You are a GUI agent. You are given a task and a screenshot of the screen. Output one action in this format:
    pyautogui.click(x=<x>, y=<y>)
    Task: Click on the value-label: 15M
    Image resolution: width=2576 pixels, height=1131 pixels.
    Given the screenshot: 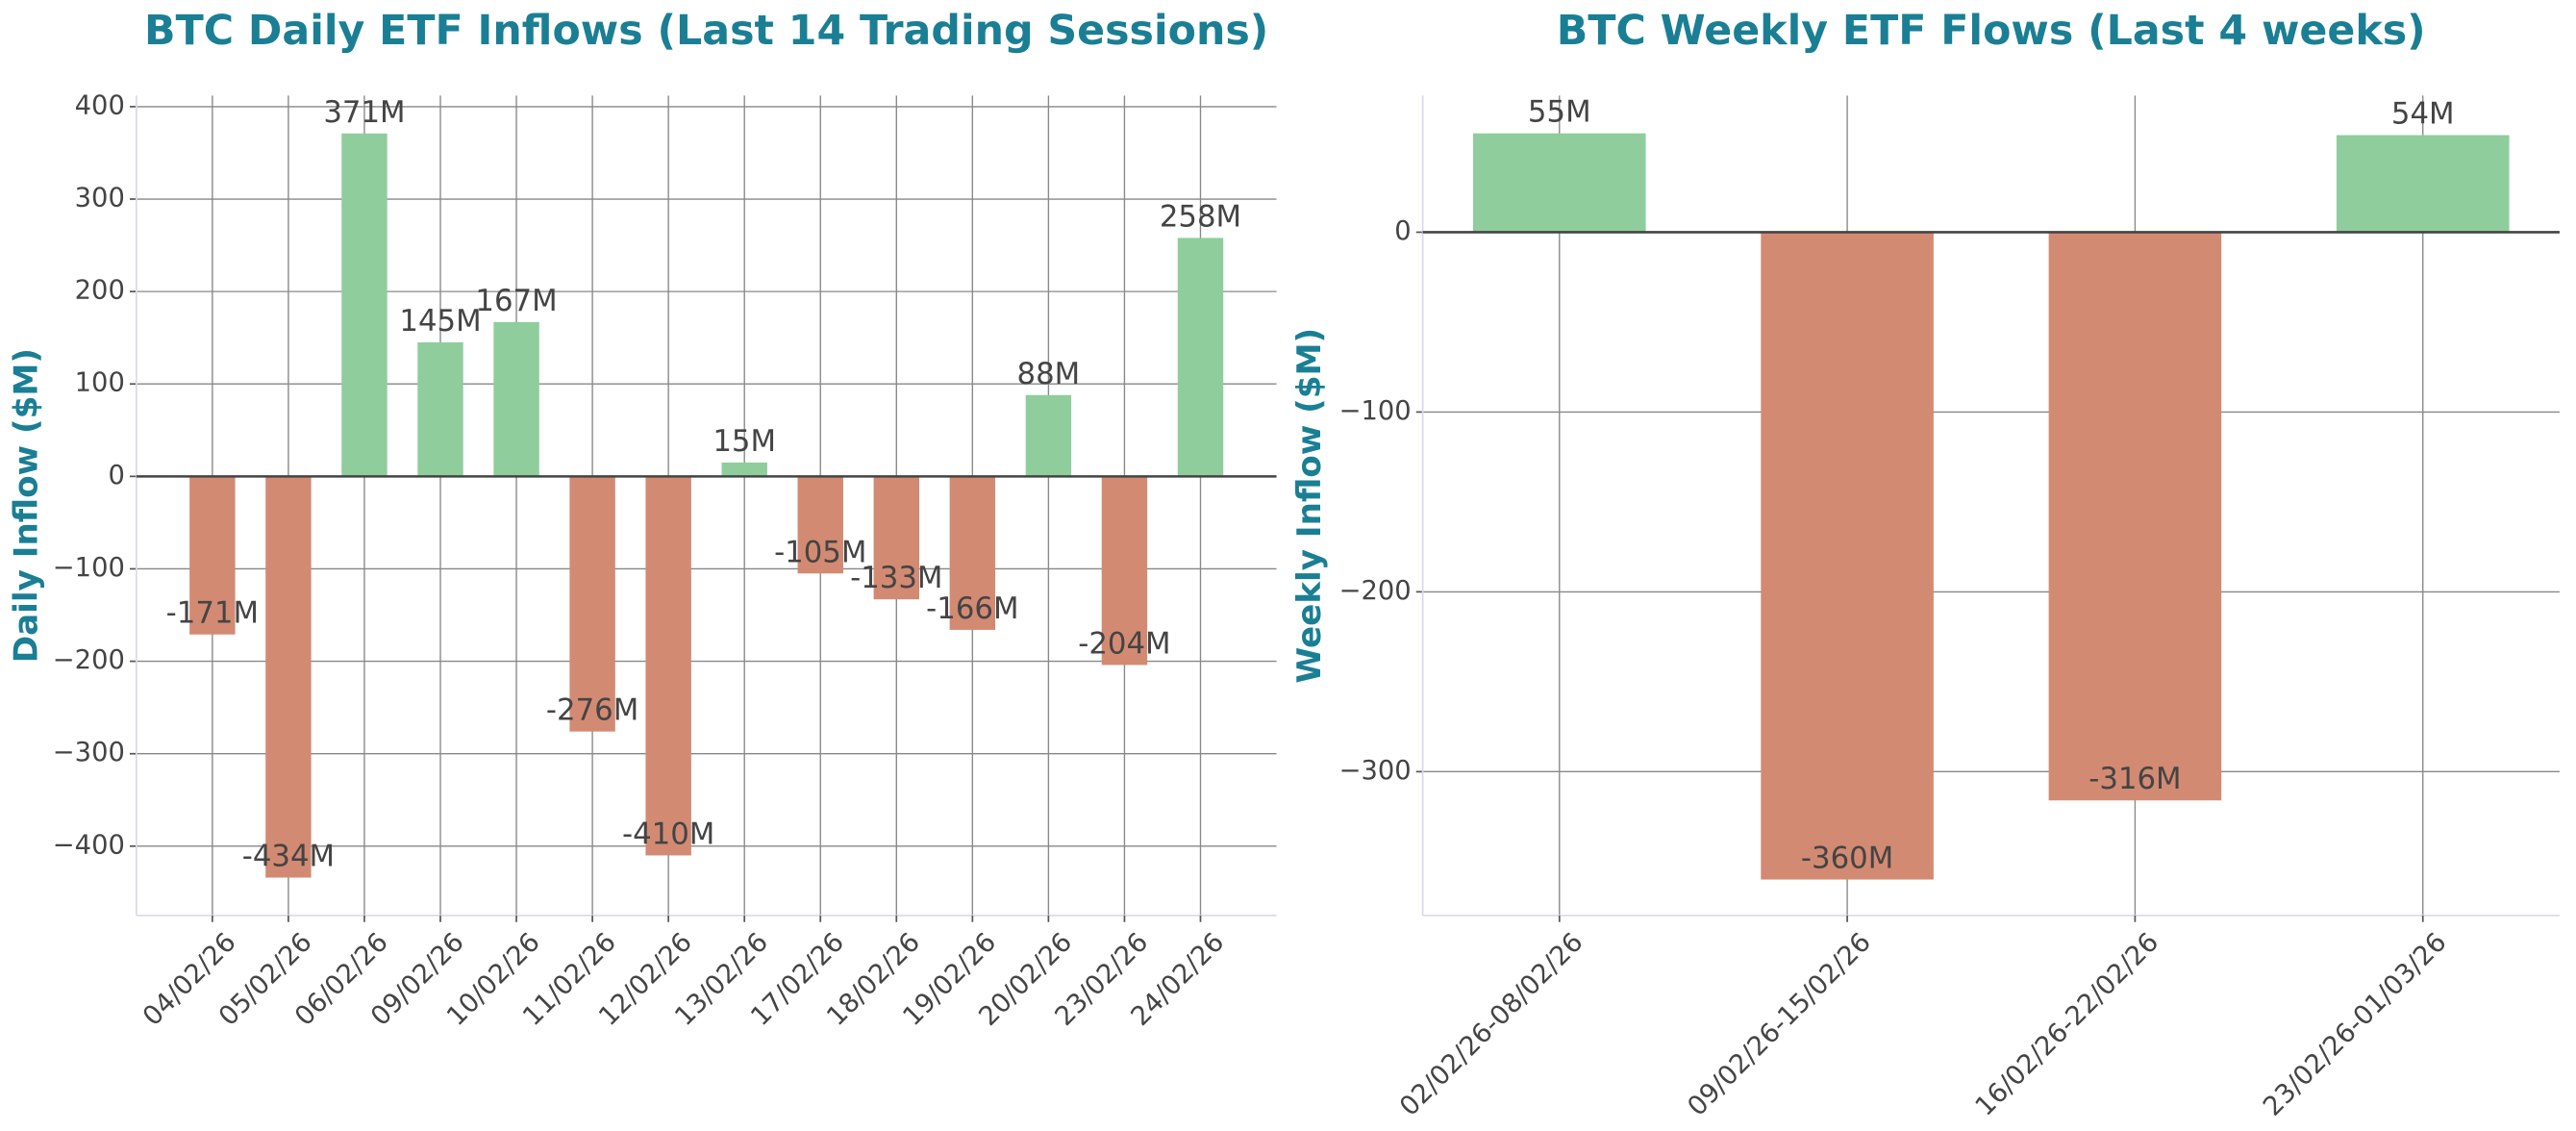 What is the action you would take?
    pyautogui.click(x=744, y=441)
    